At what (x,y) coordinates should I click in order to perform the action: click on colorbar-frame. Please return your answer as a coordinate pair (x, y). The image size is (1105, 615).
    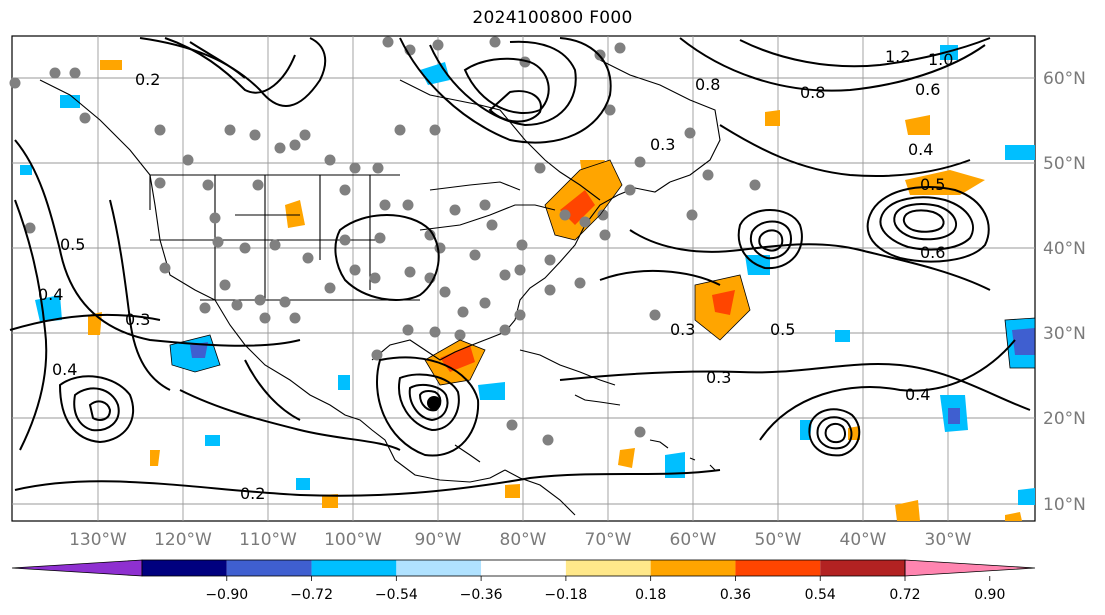
    Looking at the image, I should click on (523, 568).